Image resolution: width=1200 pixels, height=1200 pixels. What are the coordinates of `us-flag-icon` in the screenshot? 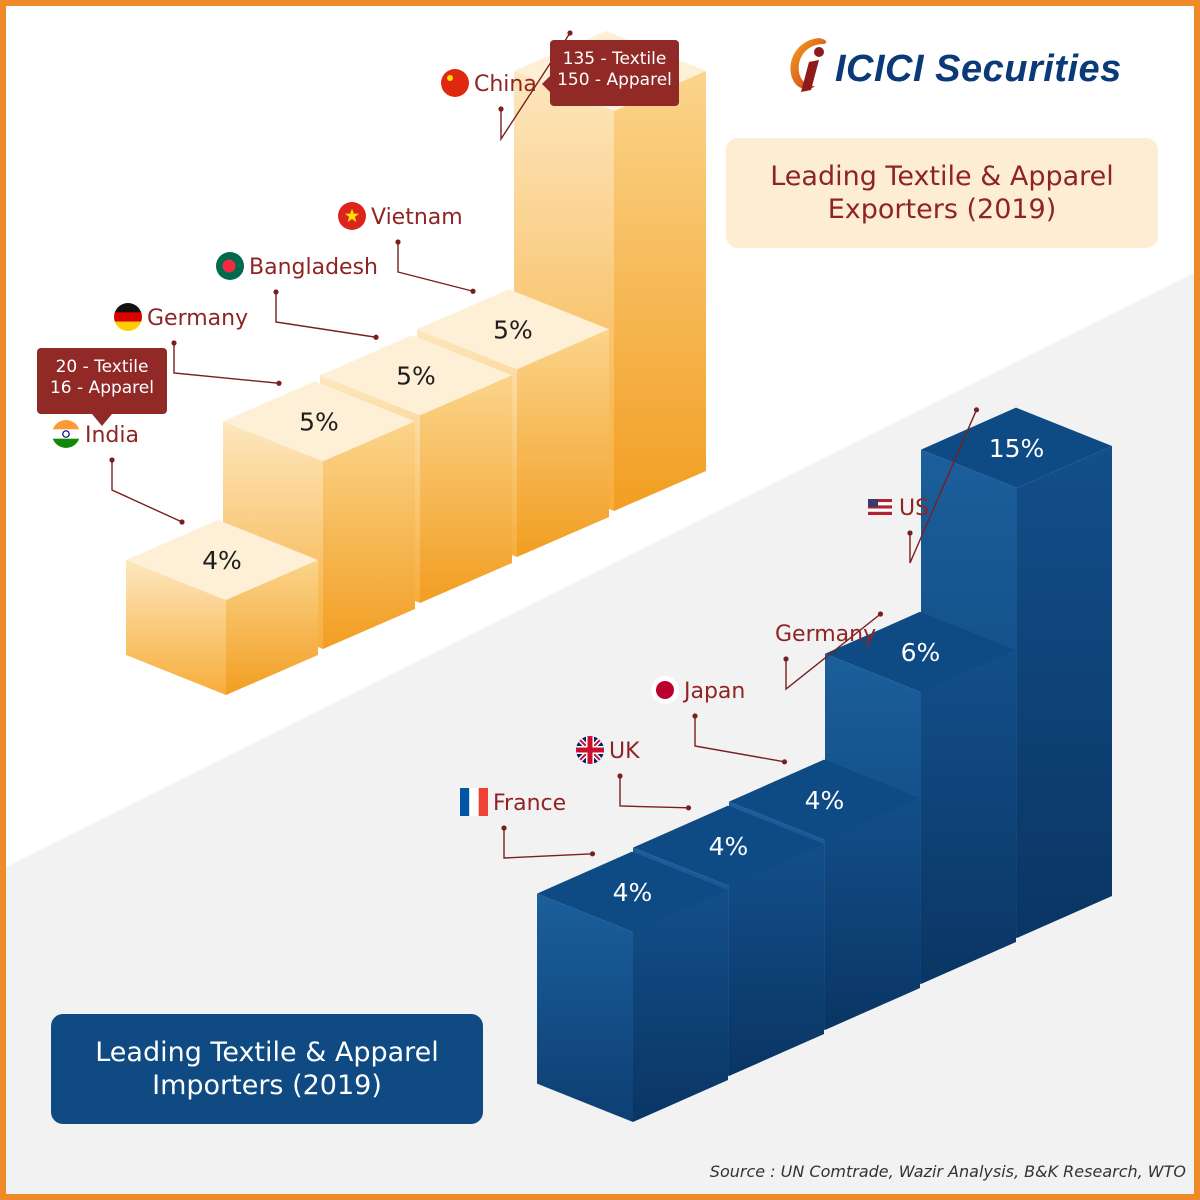 It's located at (880, 507).